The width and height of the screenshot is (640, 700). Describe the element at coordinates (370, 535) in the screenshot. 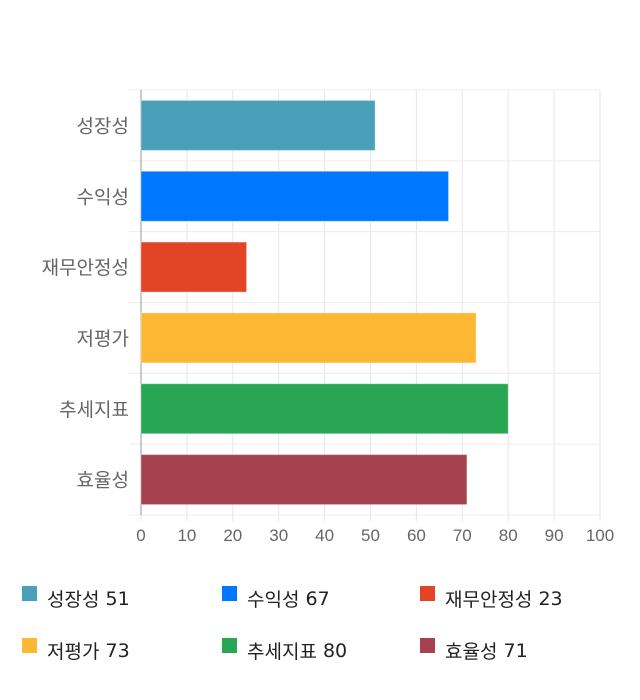

I see `x-tick-label: 50` at that location.